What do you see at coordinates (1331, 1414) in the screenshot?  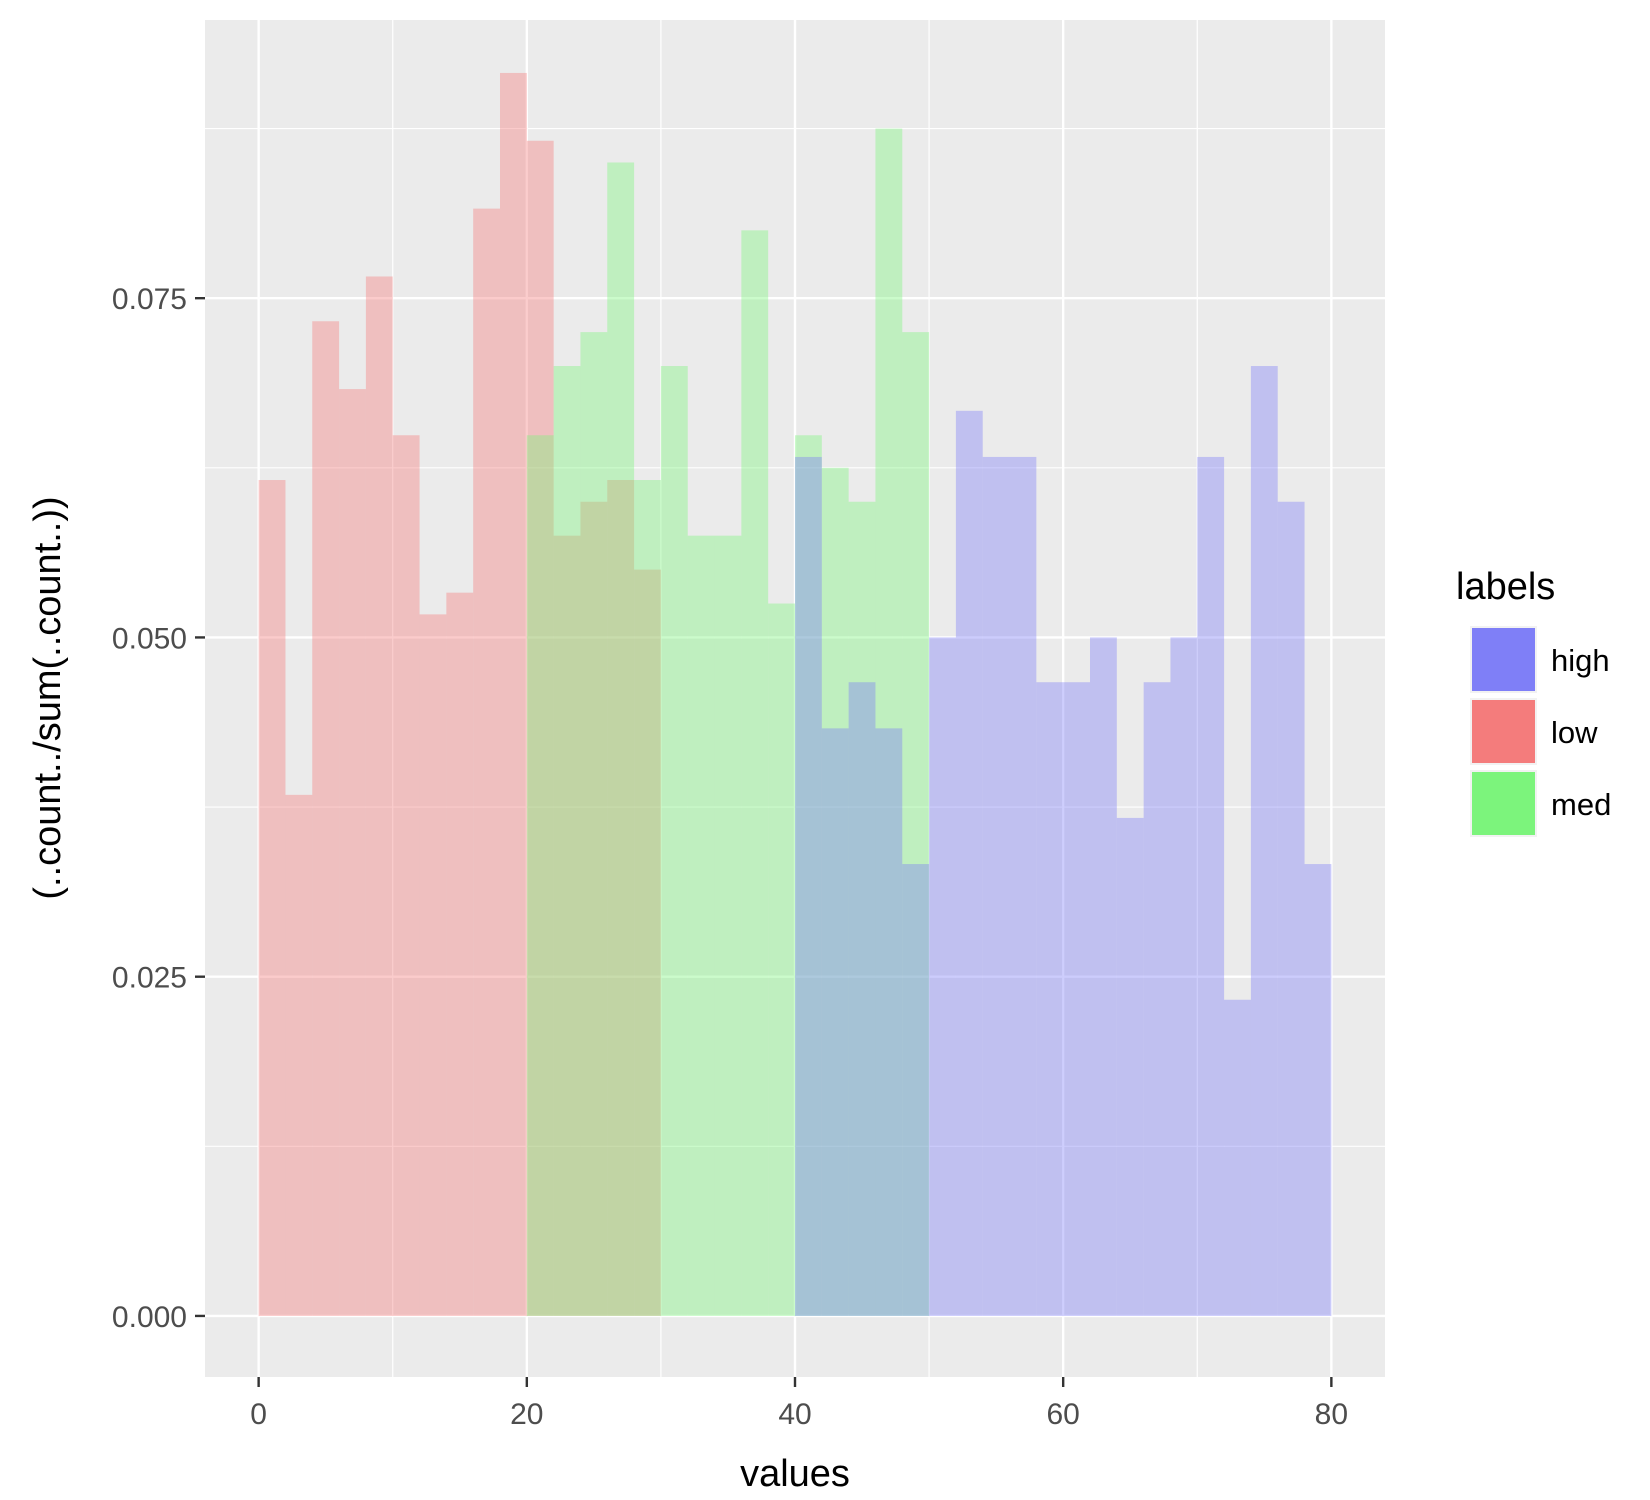 I see `x-tick-label: 80` at bounding box center [1331, 1414].